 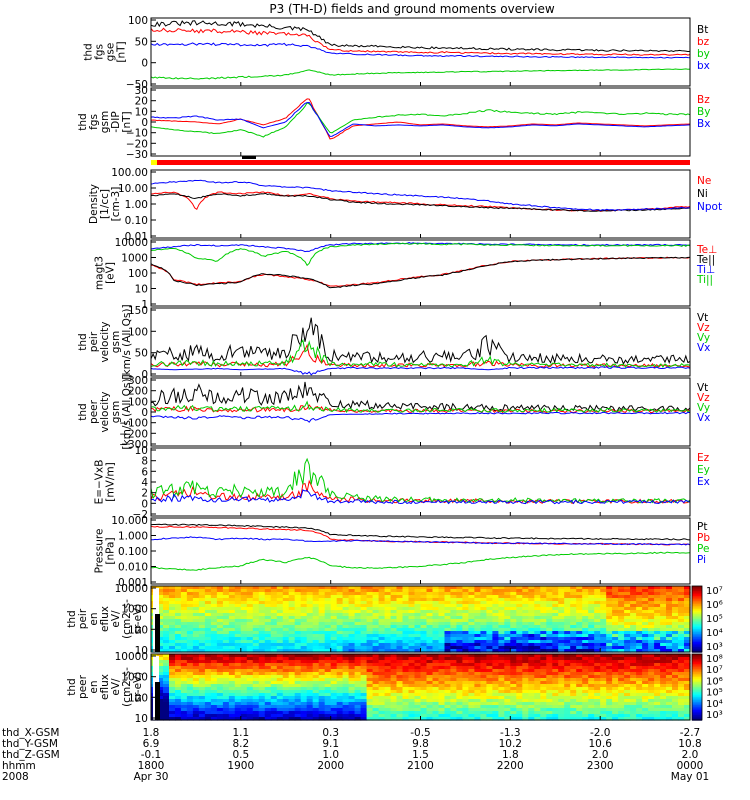 I want to click on y-tick-label: −10, so click(x=137, y=134).